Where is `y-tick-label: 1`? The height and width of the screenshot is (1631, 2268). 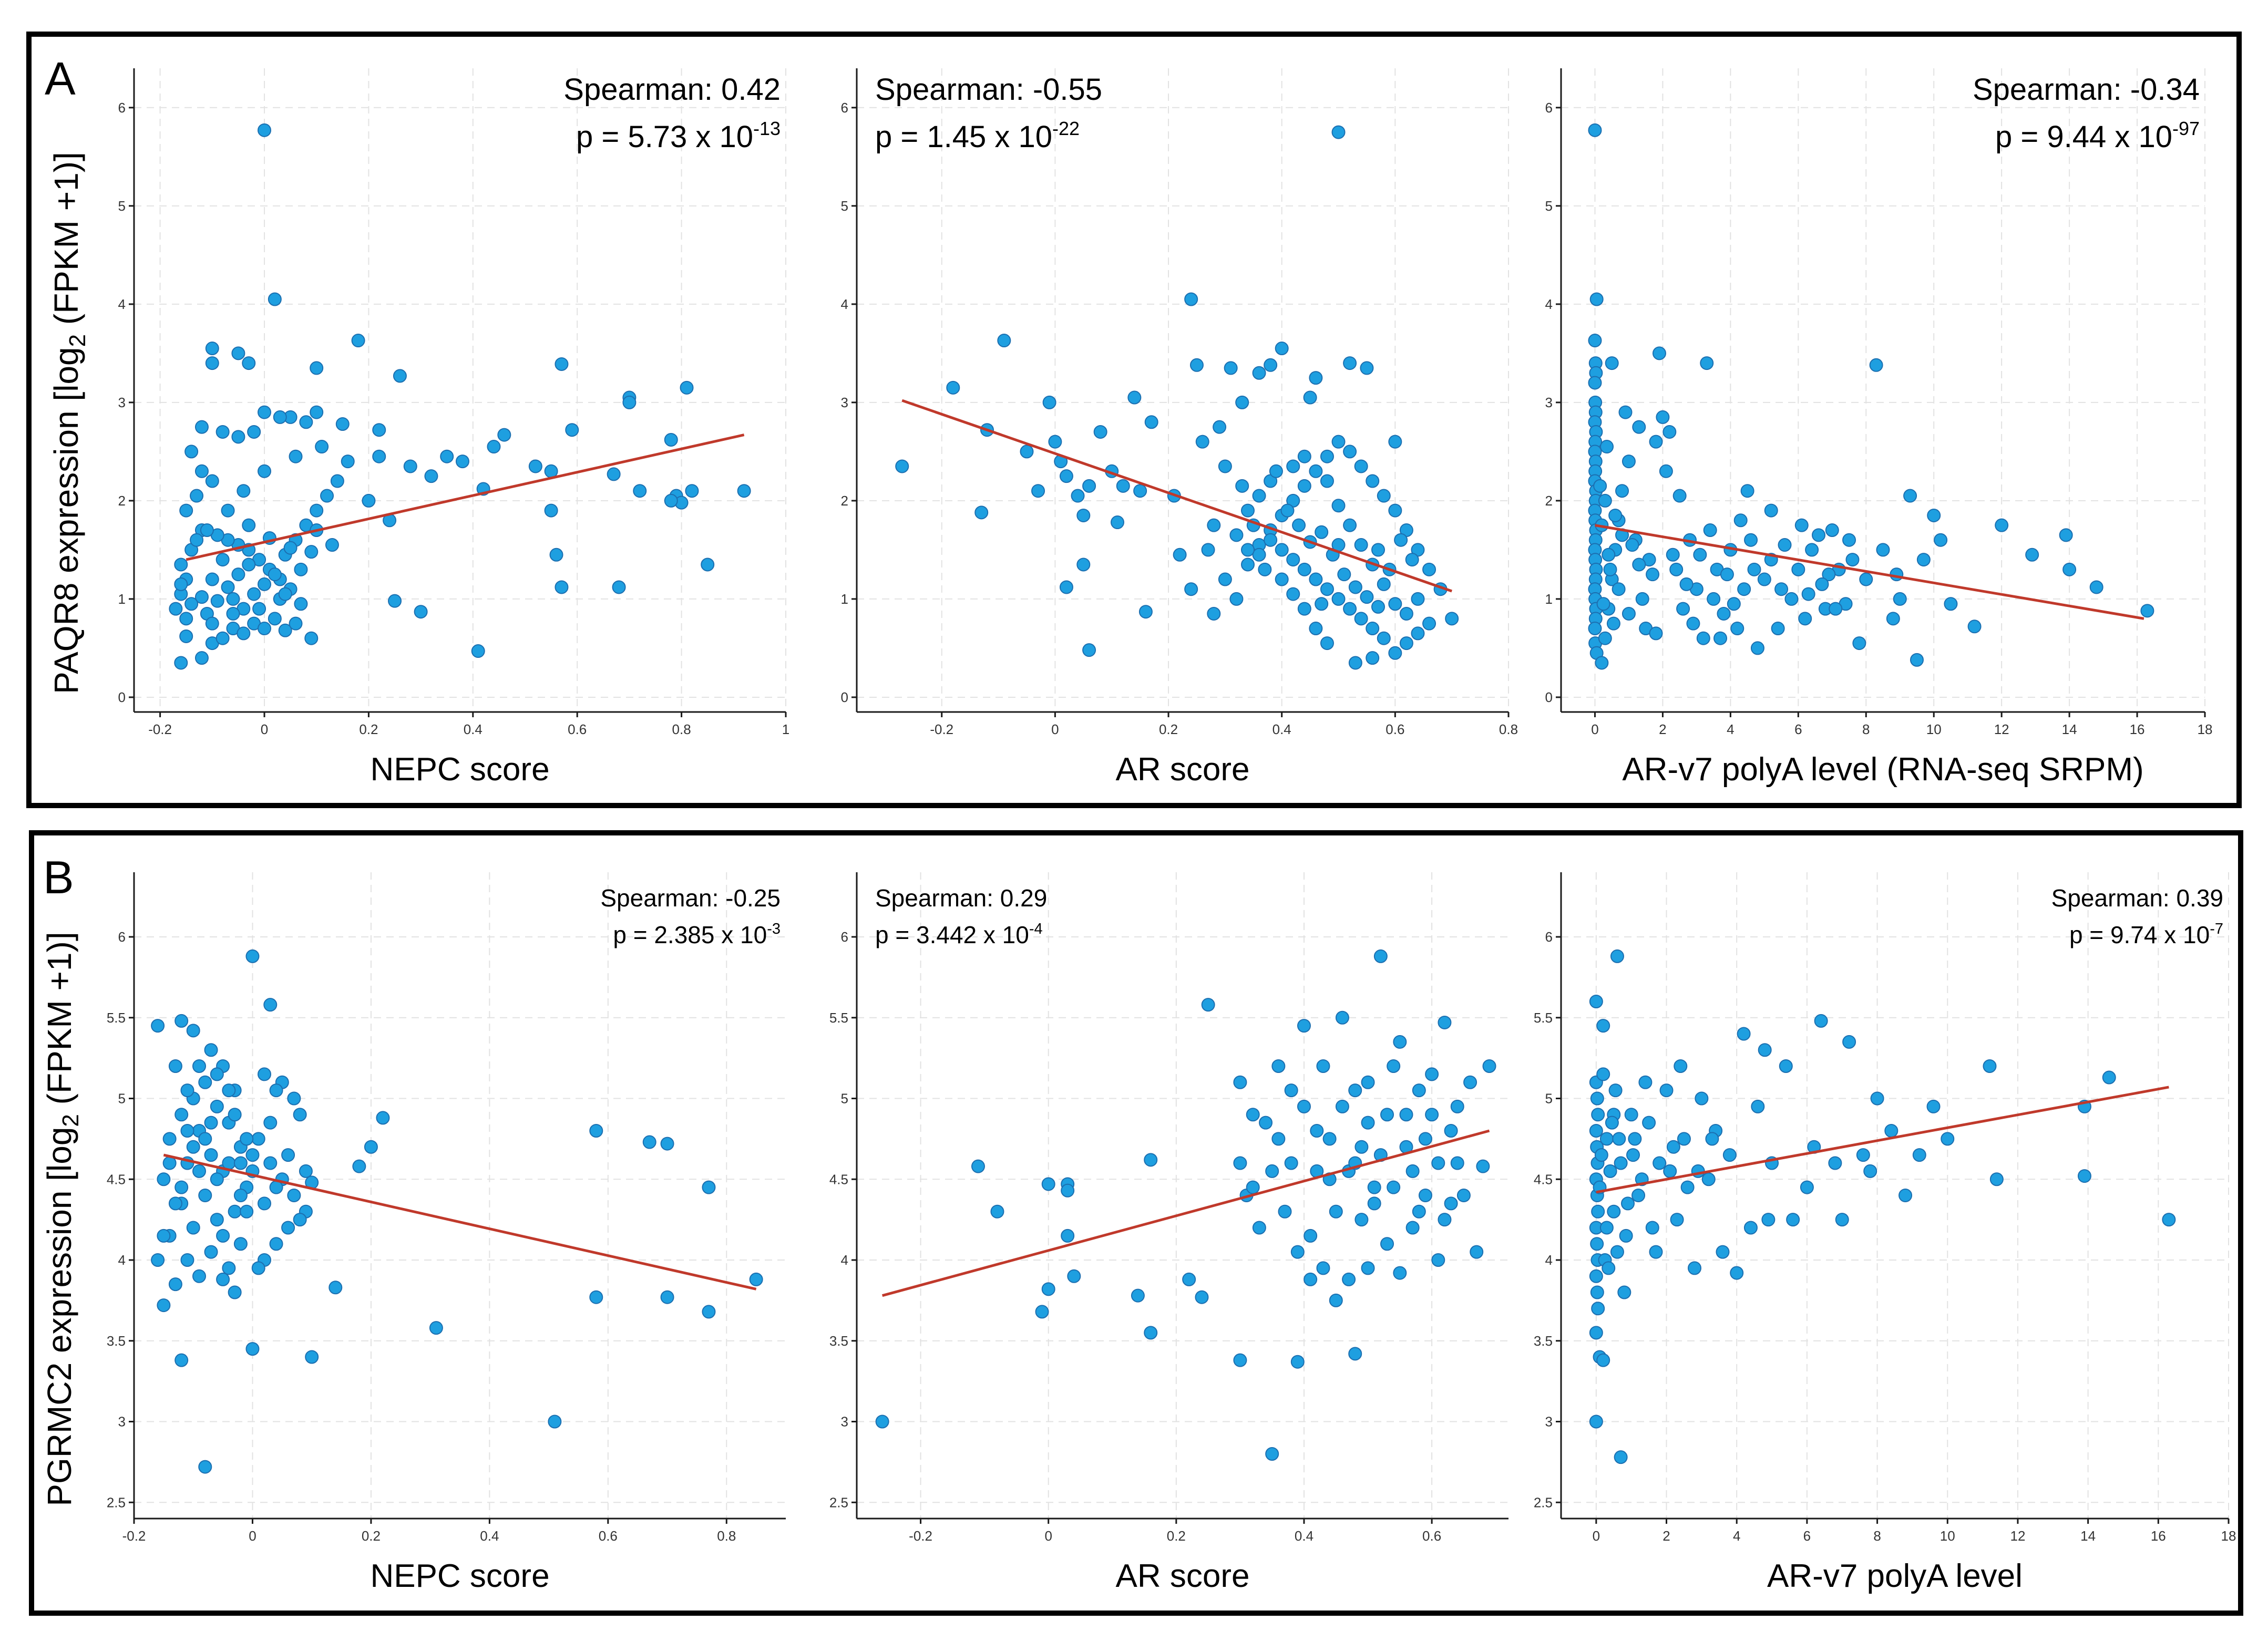
y-tick-label: 1 is located at coordinates (1549, 599).